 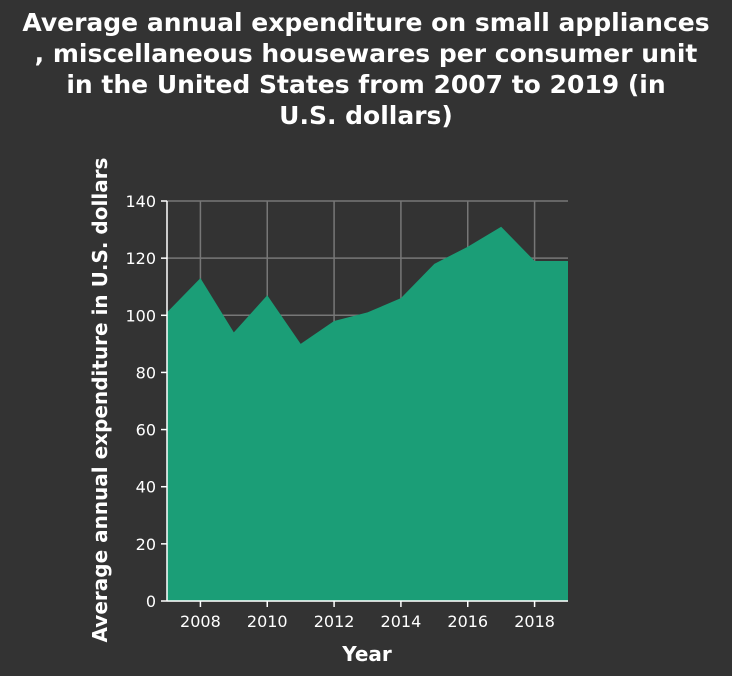 I want to click on y-tick-label: 60, so click(x=146, y=430).